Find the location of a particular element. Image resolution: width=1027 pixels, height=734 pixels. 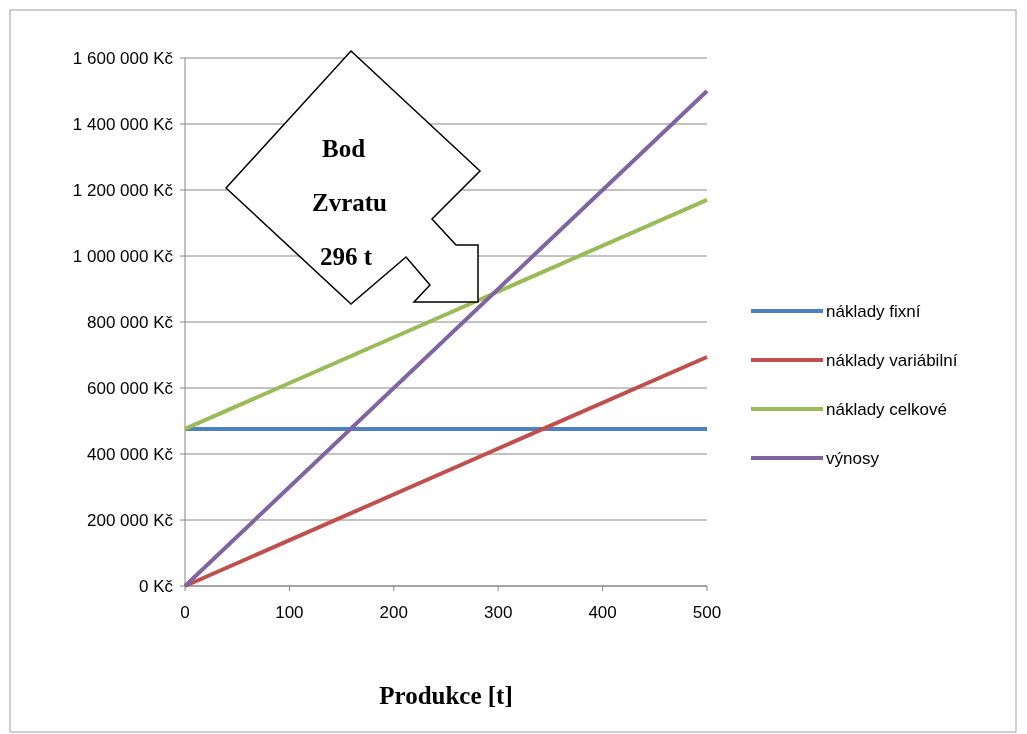

x-axis-title: Produkce [t] is located at coordinates (446, 695).